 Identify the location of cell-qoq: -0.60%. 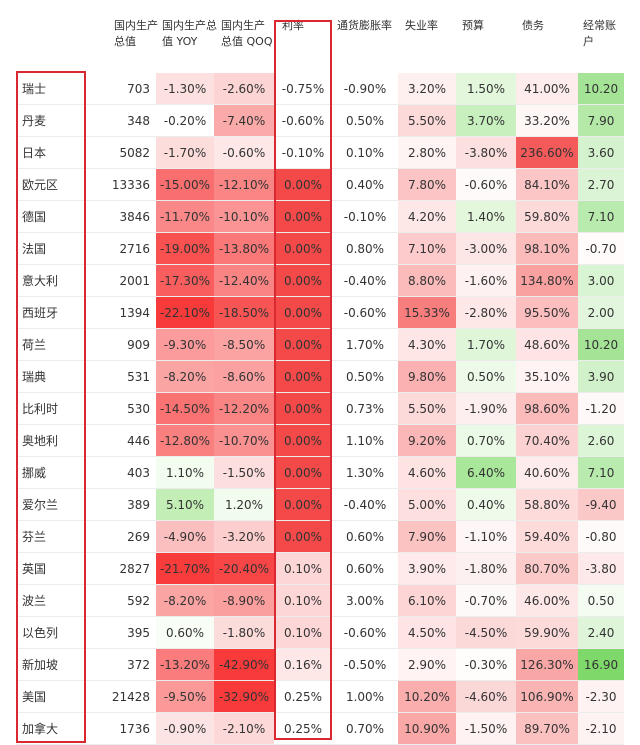
(244, 153).